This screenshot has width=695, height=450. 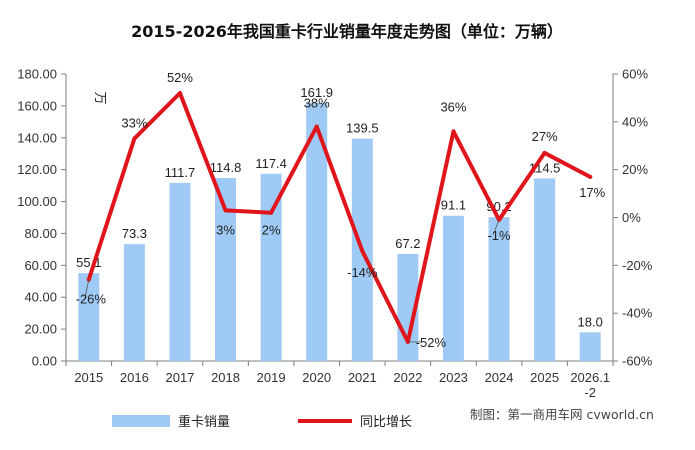 What do you see at coordinates (499, 377) in the screenshot?
I see `x-tick-label: 2024` at bounding box center [499, 377].